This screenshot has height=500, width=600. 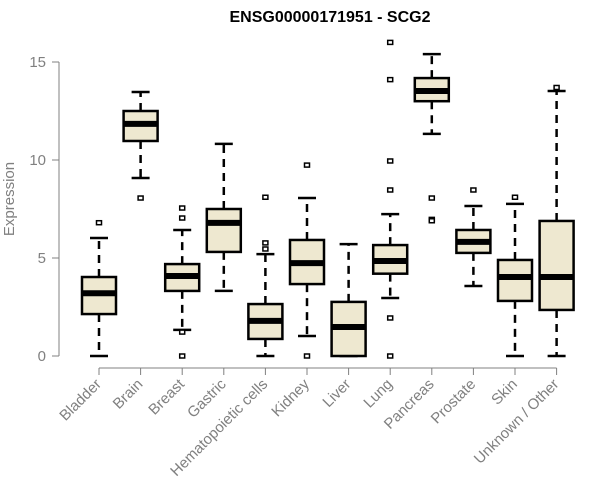 I want to click on x-tick-label: Brain, so click(x=128, y=394).